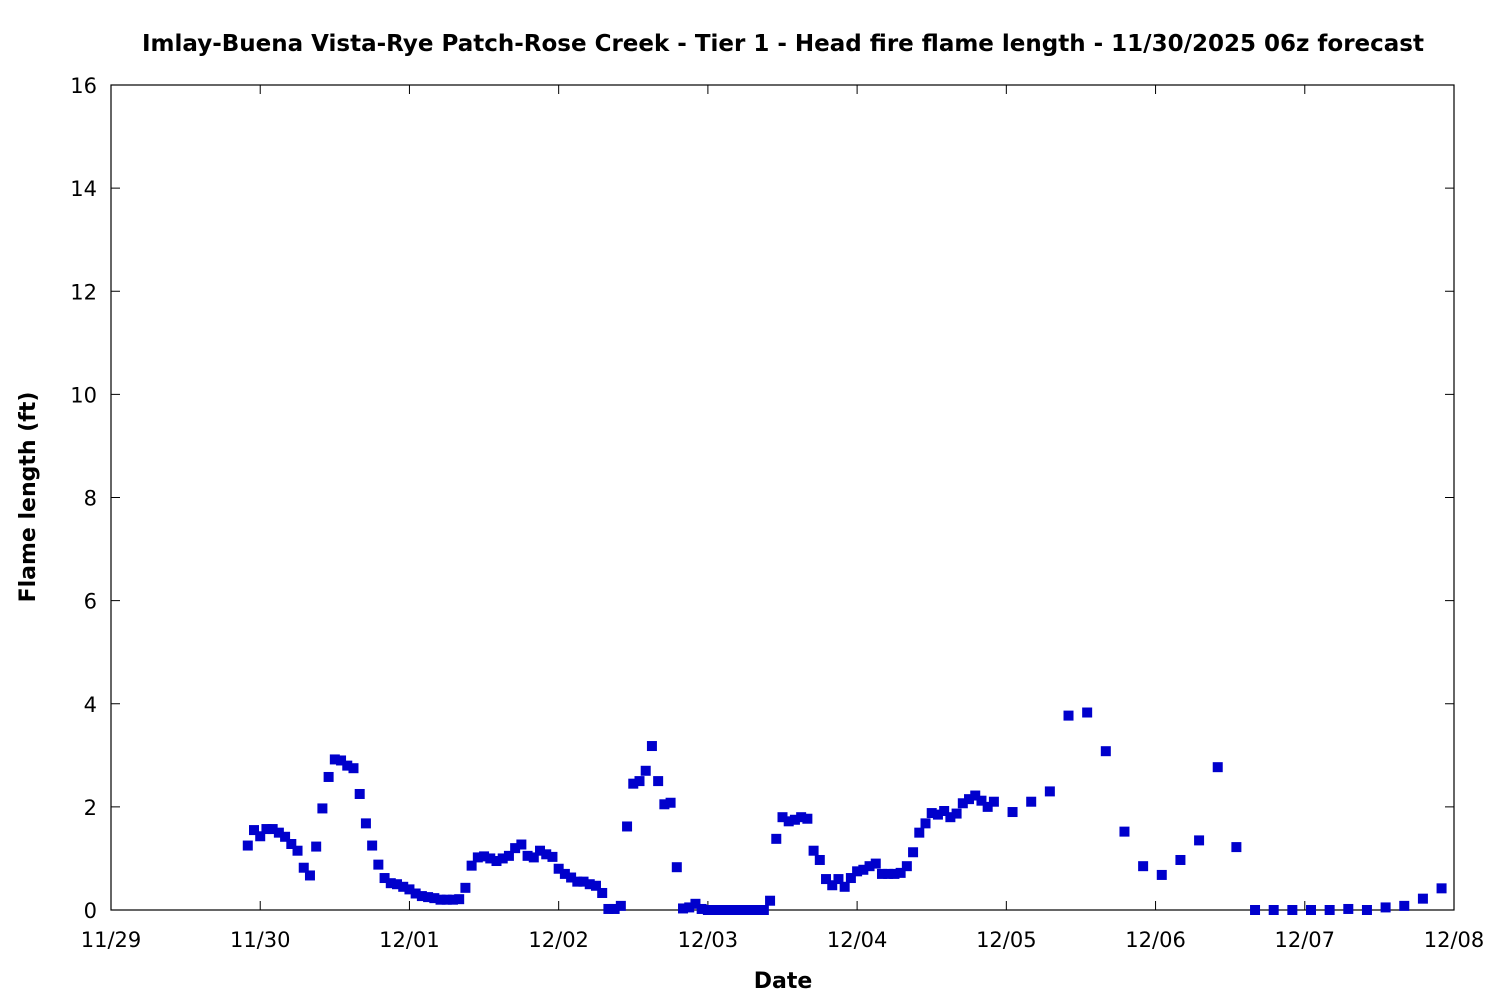 The height and width of the screenshot is (1004, 1500). What do you see at coordinates (111, 940) in the screenshot?
I see `x-tick-label: 11/29` at bounding box center [111, 940].